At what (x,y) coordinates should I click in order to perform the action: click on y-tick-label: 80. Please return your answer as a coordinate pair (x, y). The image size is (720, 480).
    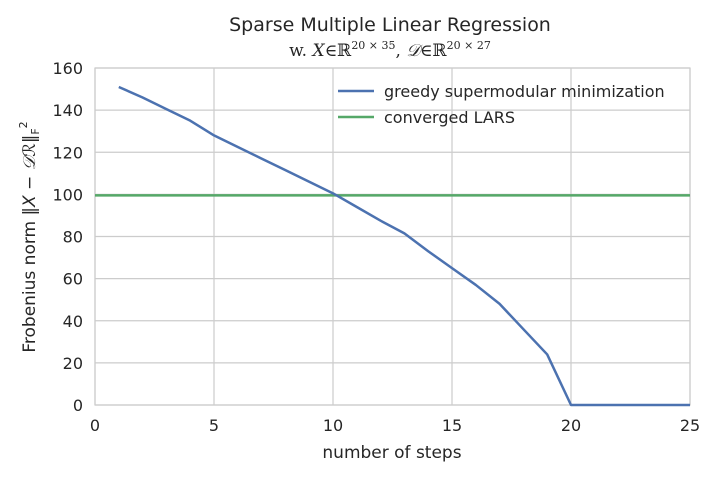
    Looking at the image, I should click on (73, 237).